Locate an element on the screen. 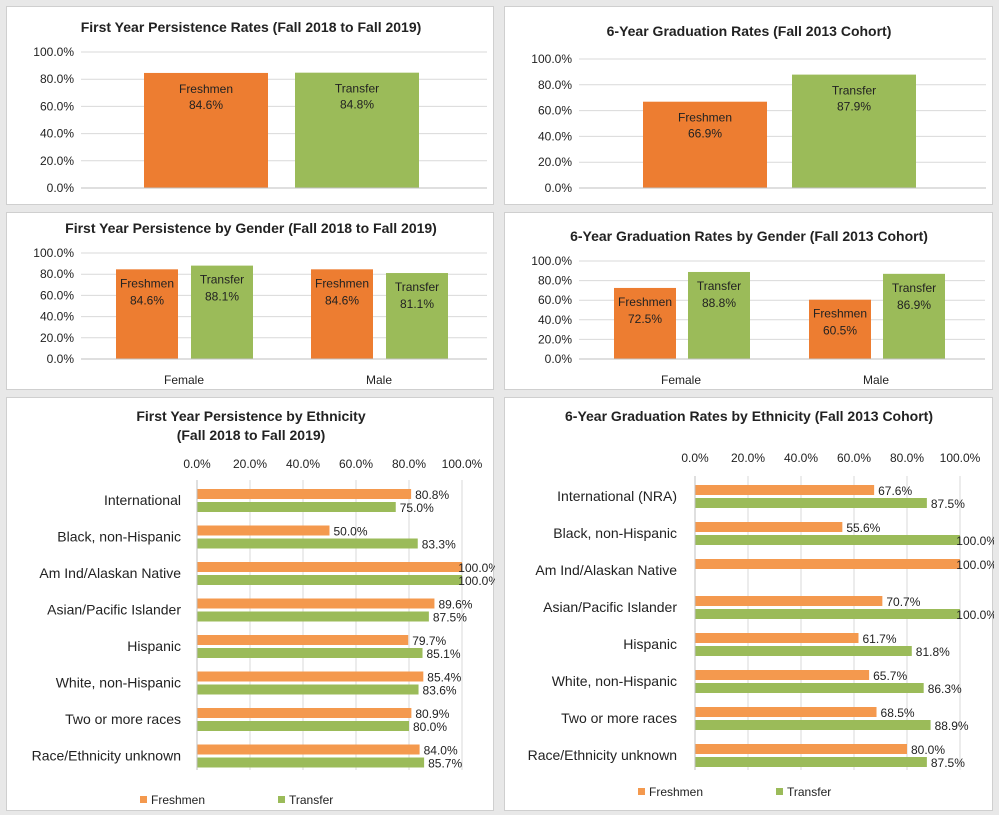 The image size is (999, 815). category-label: White, non-Hispanic is located at coordinates (614, 681).